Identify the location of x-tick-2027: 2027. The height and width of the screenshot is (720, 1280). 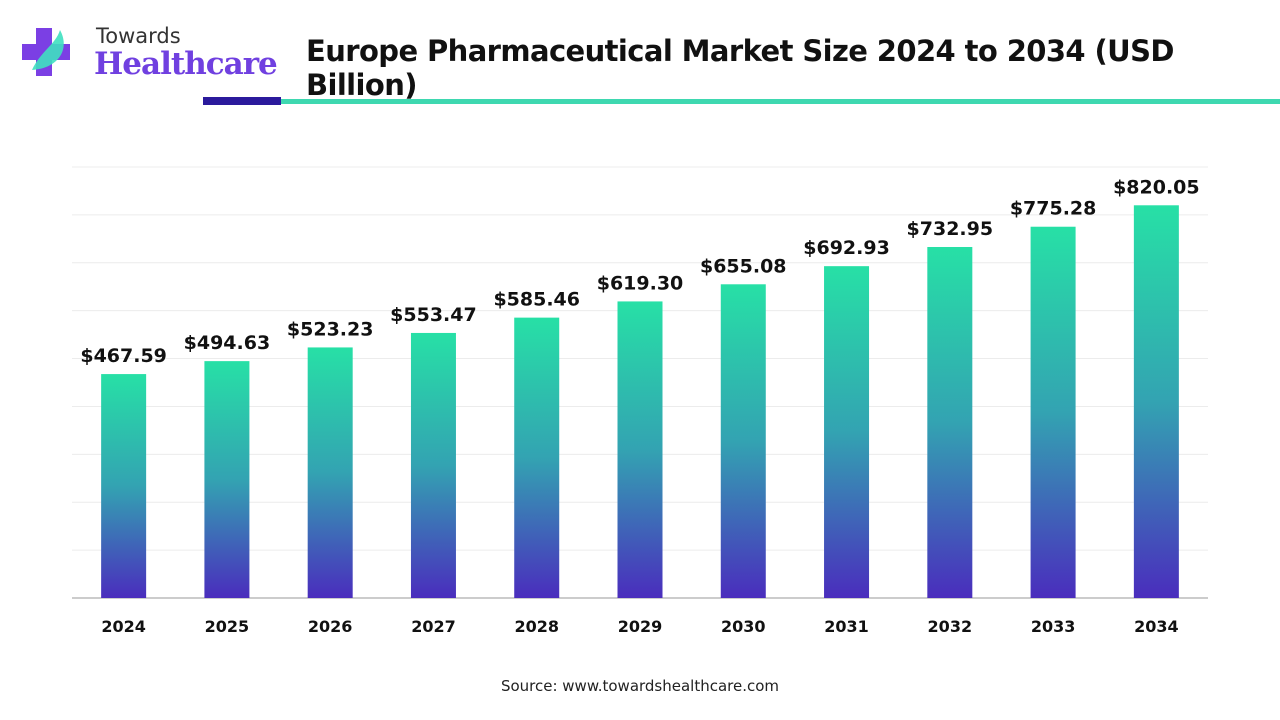
(433, 626).